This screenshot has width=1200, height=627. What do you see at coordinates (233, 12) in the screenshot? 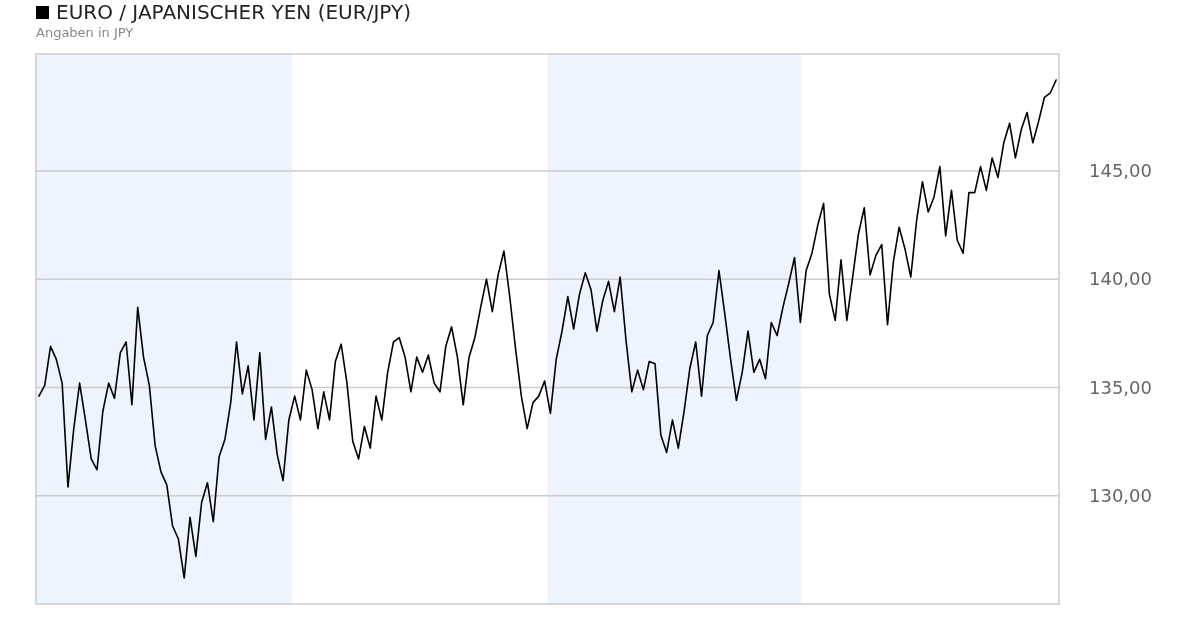
I see `chart-title: EURO / JAPANISCHER YEN (EUR/JPY)` at bounding box center [233, 12].